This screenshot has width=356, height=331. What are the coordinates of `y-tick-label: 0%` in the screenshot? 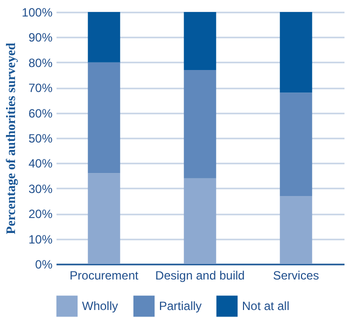 It's located at (44, 265).